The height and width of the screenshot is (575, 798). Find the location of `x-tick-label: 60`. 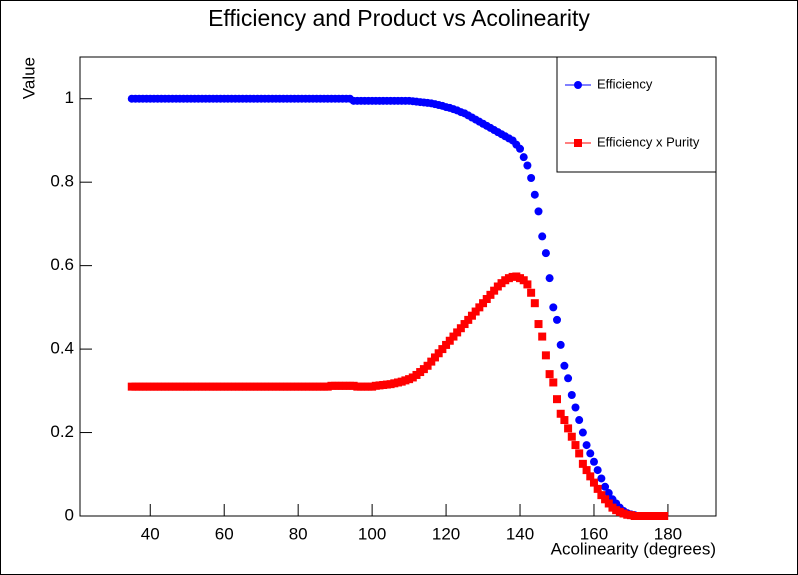

x-tick-label: 60 is located at coordinates (224, 533).